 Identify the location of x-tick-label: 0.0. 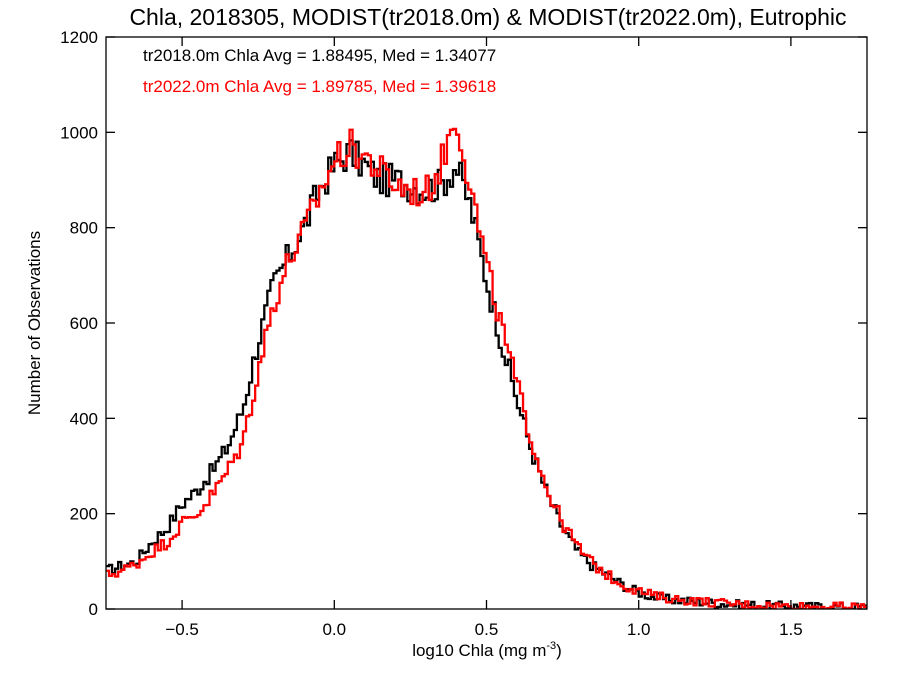
(334, 629).